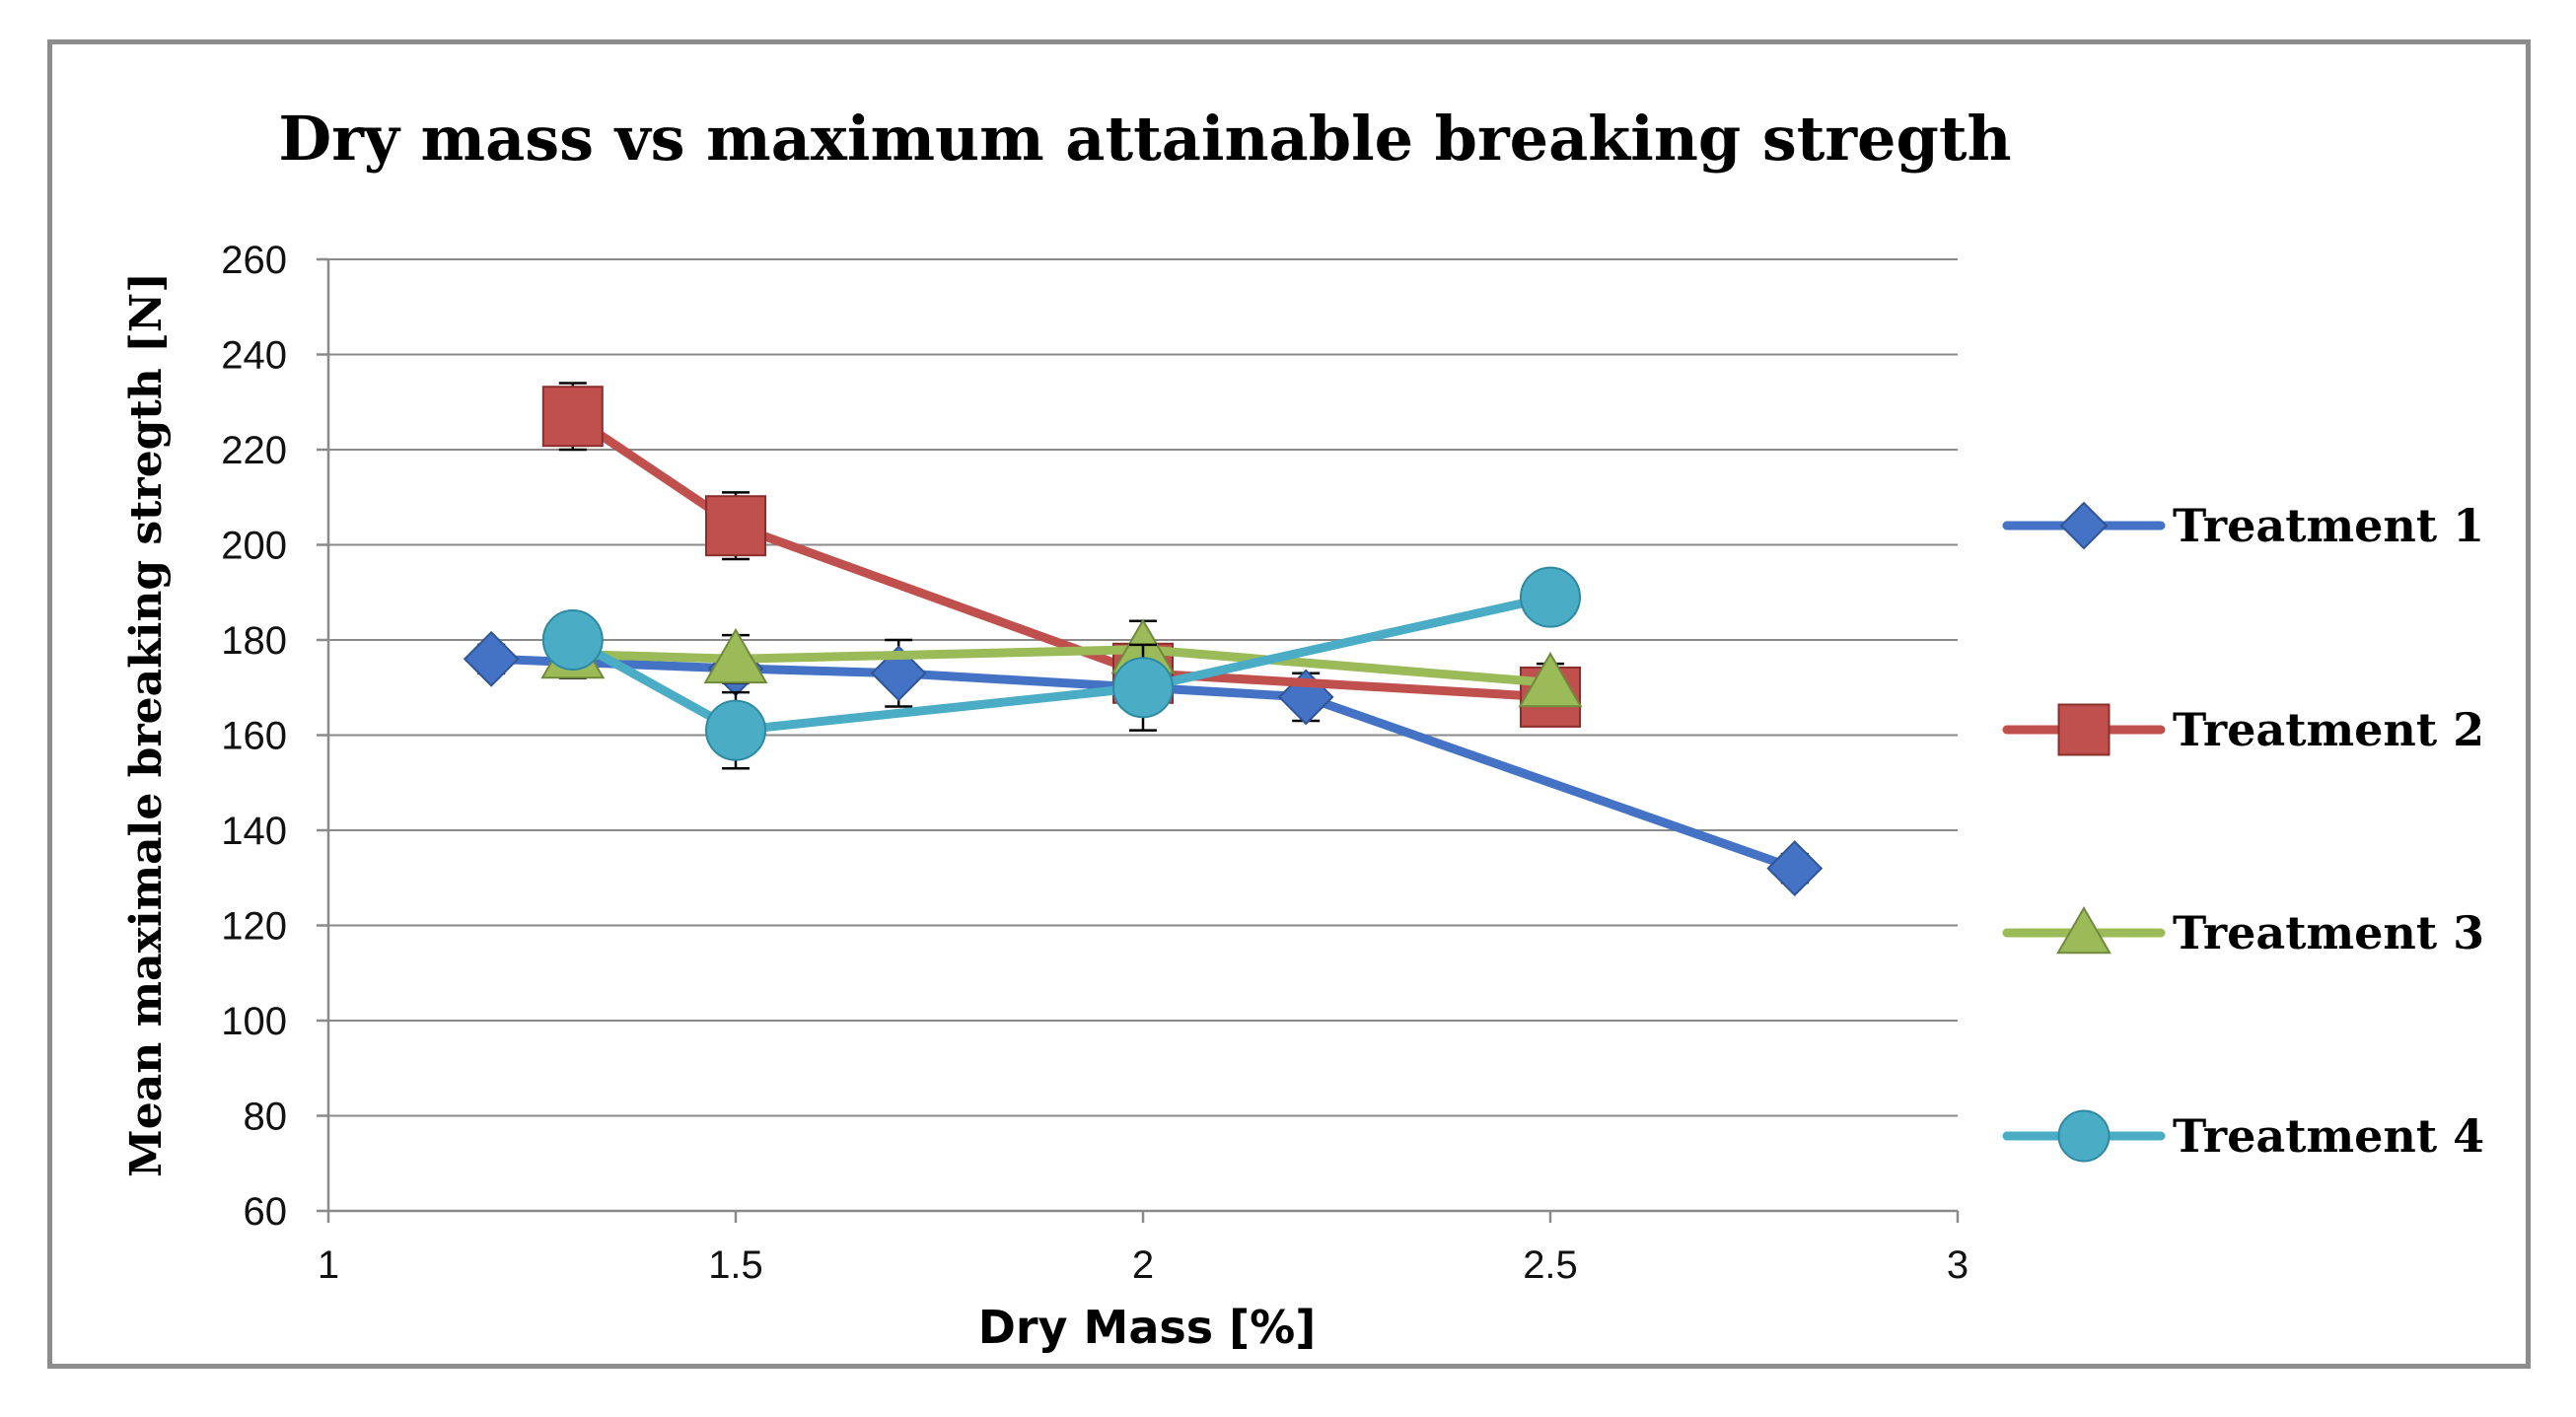  Describe the element at coordinates (254, 831) in the screenshot. I see `y-tick-label-140: 140` at that location.